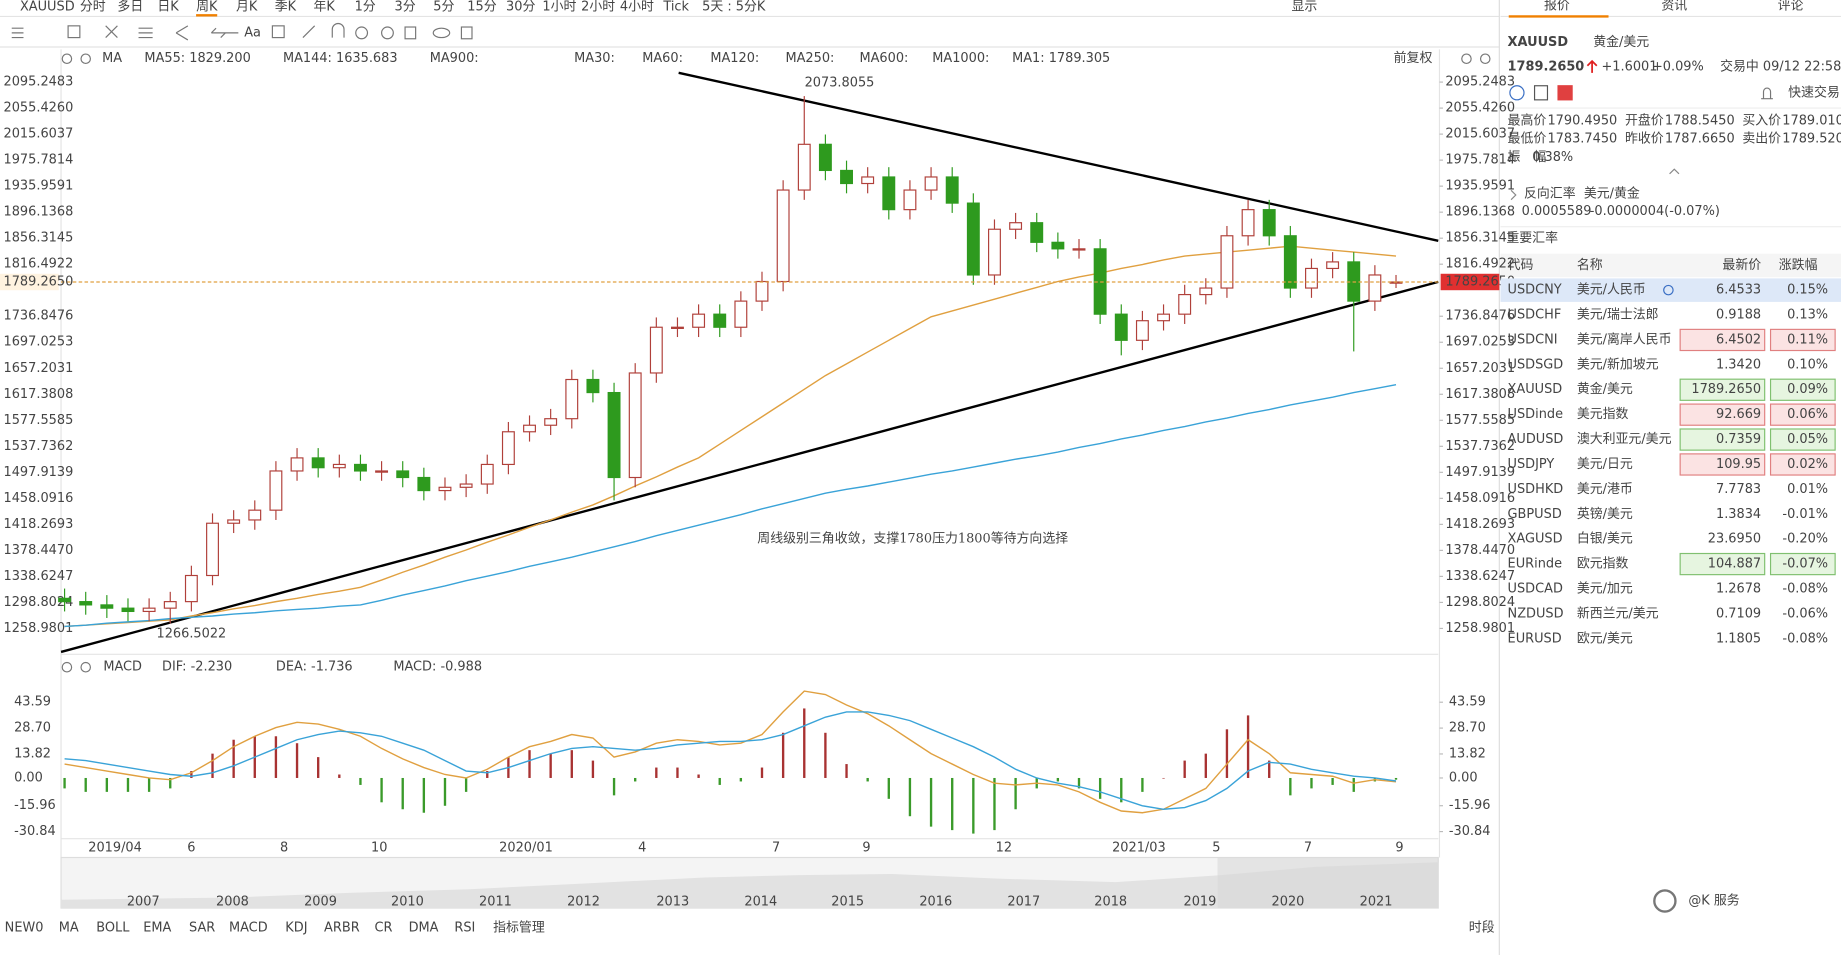 This screenshot has width=1841, height=955. Describe the element at coordinates (1328, 883) in the screenshot. I see `navigator-window` at that location.